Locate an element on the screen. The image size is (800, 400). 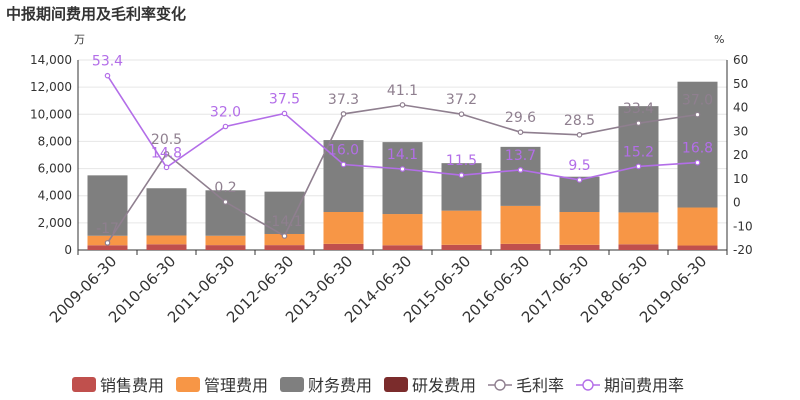
data-label-毛利率: 29.6 is located at coordinates (520, 118).